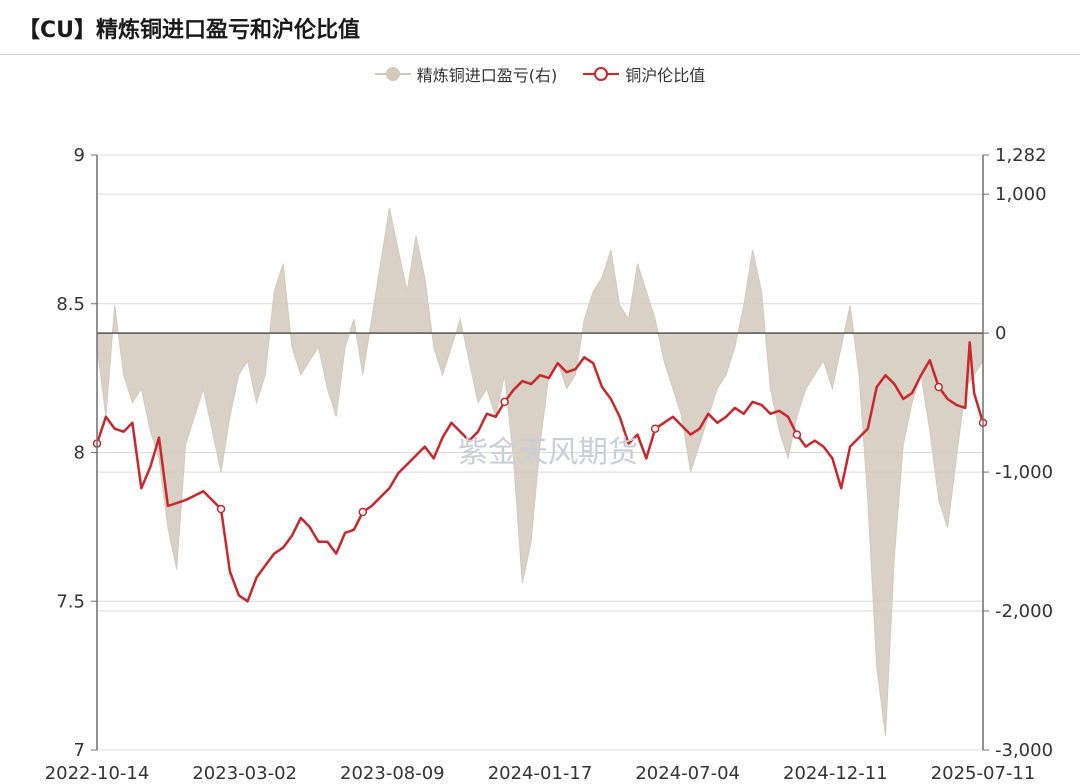 The width and height of the screenshot is (1080, 784). Describe the element at coordinates (1021, 194) in the screenshot. I see `y-right-tick-label: 1,000` at that location.